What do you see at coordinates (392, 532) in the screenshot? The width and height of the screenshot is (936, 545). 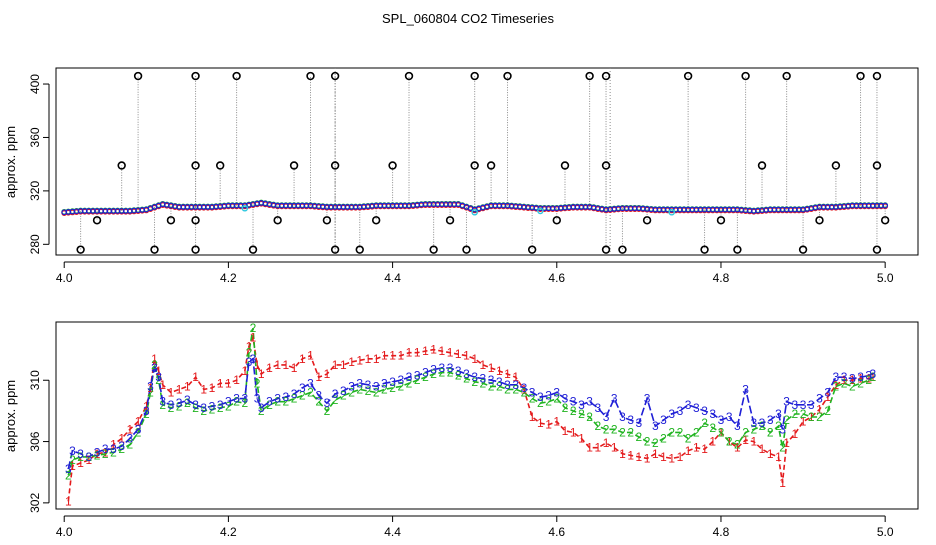 I see `panel-bottom-x-tick-label: 4.4` at bounding box center [392, 532].